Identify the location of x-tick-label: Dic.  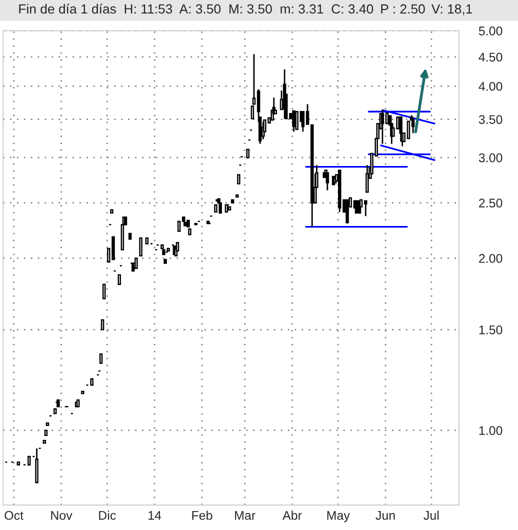
(107, 515).